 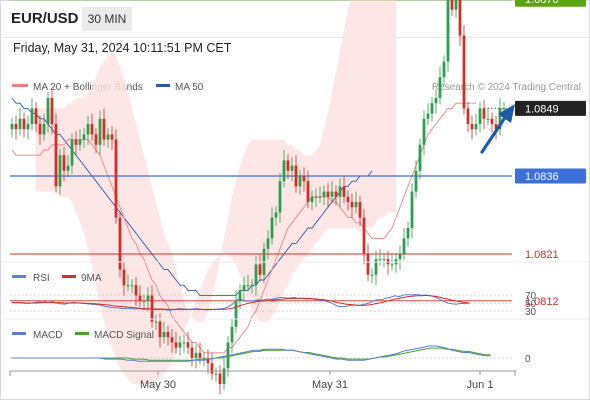 I want to click on level-label-2-bg, so click(x=550, y=3).